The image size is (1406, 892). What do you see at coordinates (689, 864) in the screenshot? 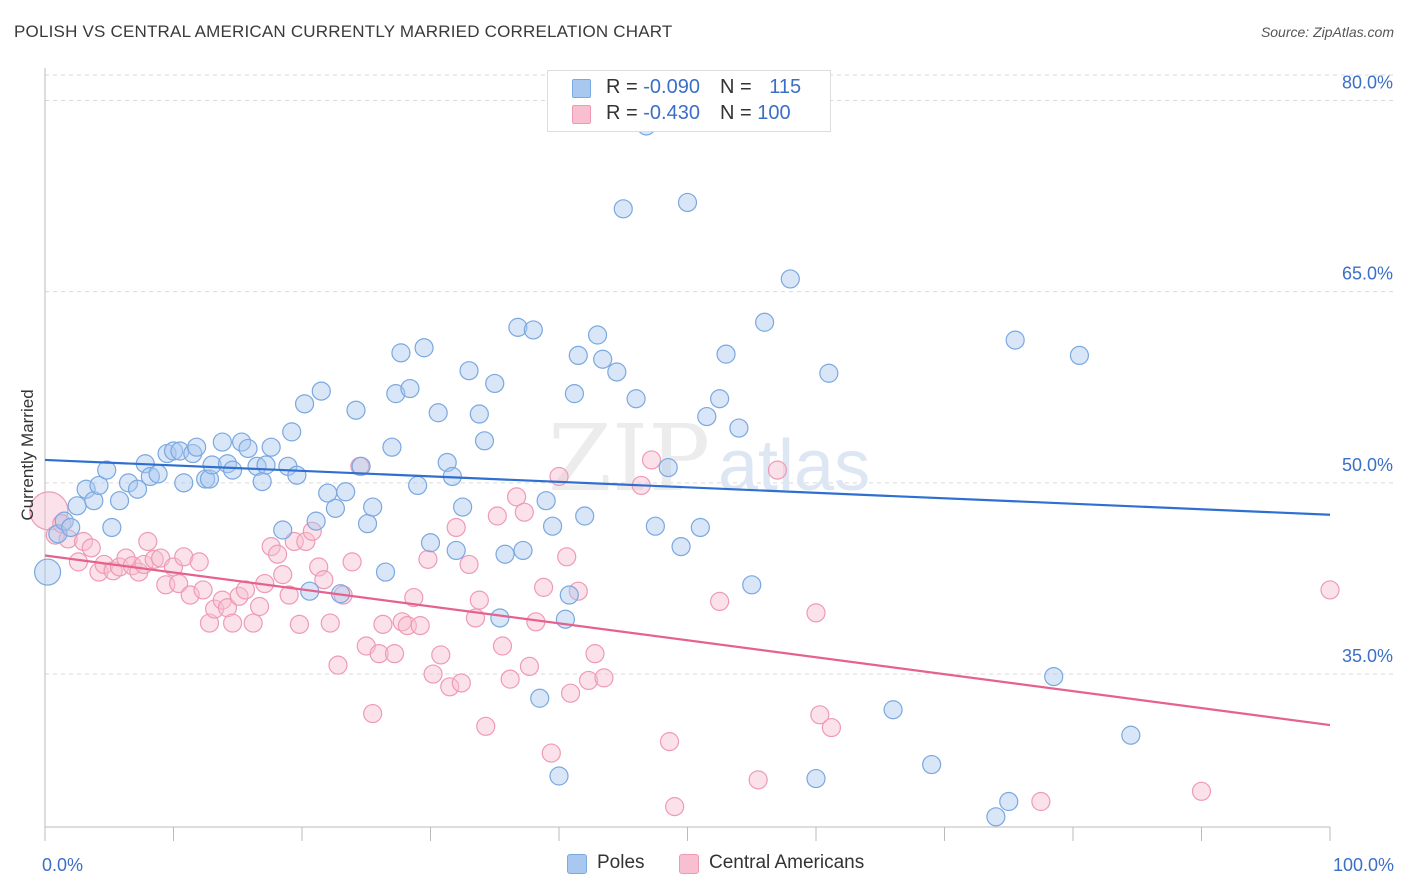
I see `central-americans-legend-swatch` at bounding box center [689, 864].